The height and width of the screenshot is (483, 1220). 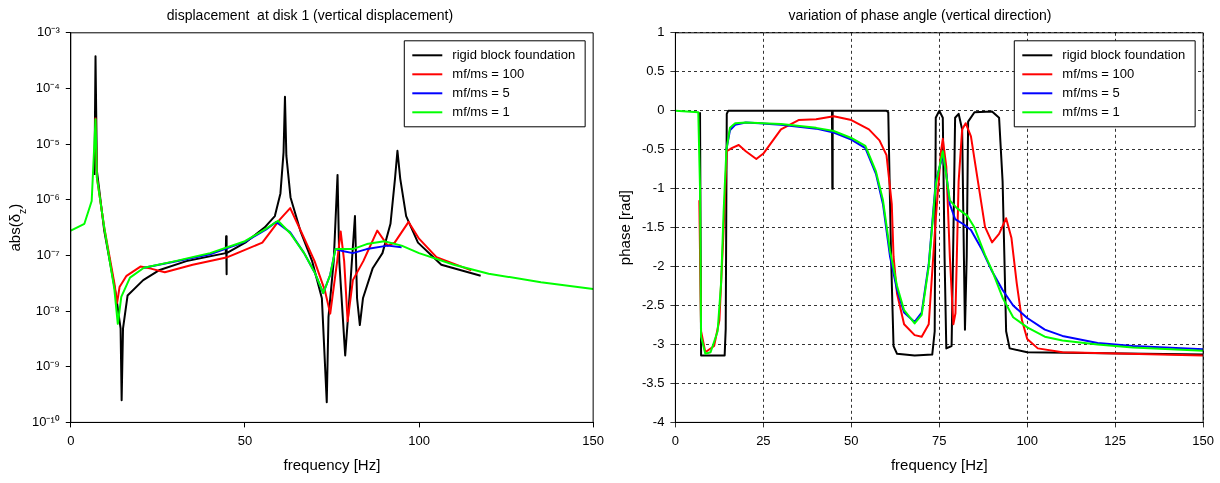 What do you see at coordinates (310, 15) in the screenshot?
I see `chart-title: displacement at disk 1 (vertical displacement)` at bounding box center [310, 15].